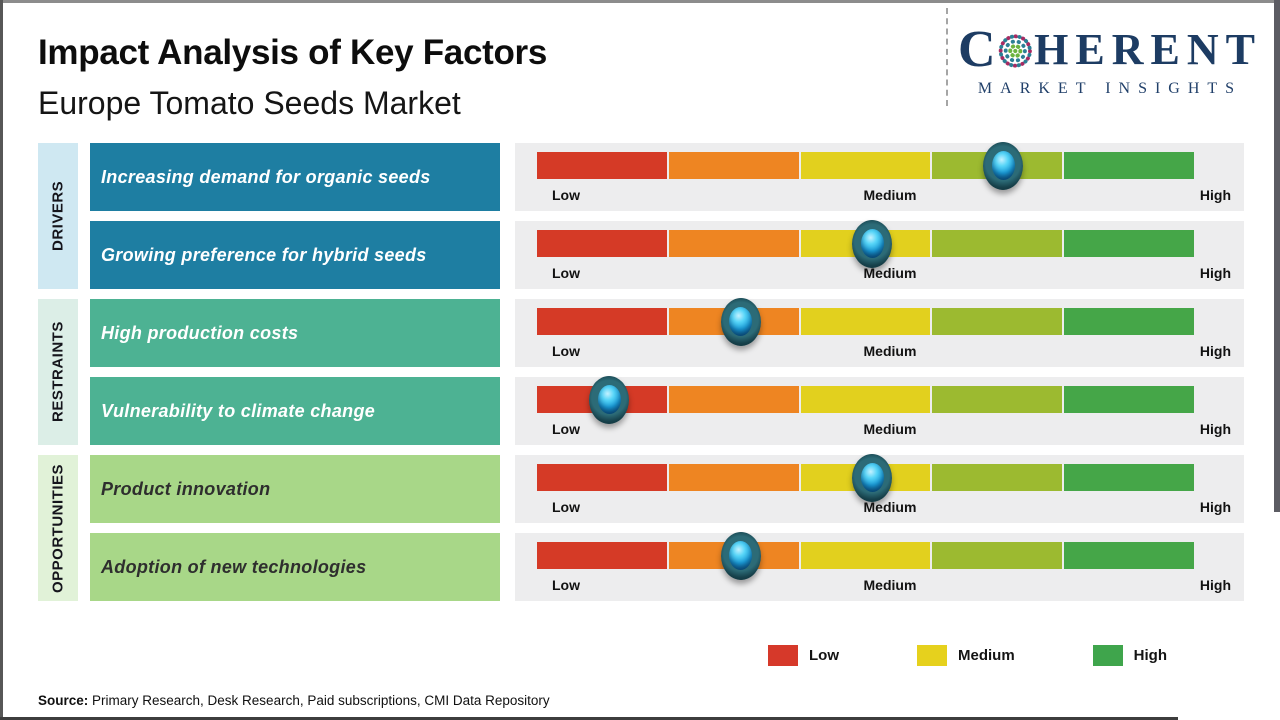 The image size is (1280, 720). I want to click on factor-box: Product innovation, so click(295, 489).